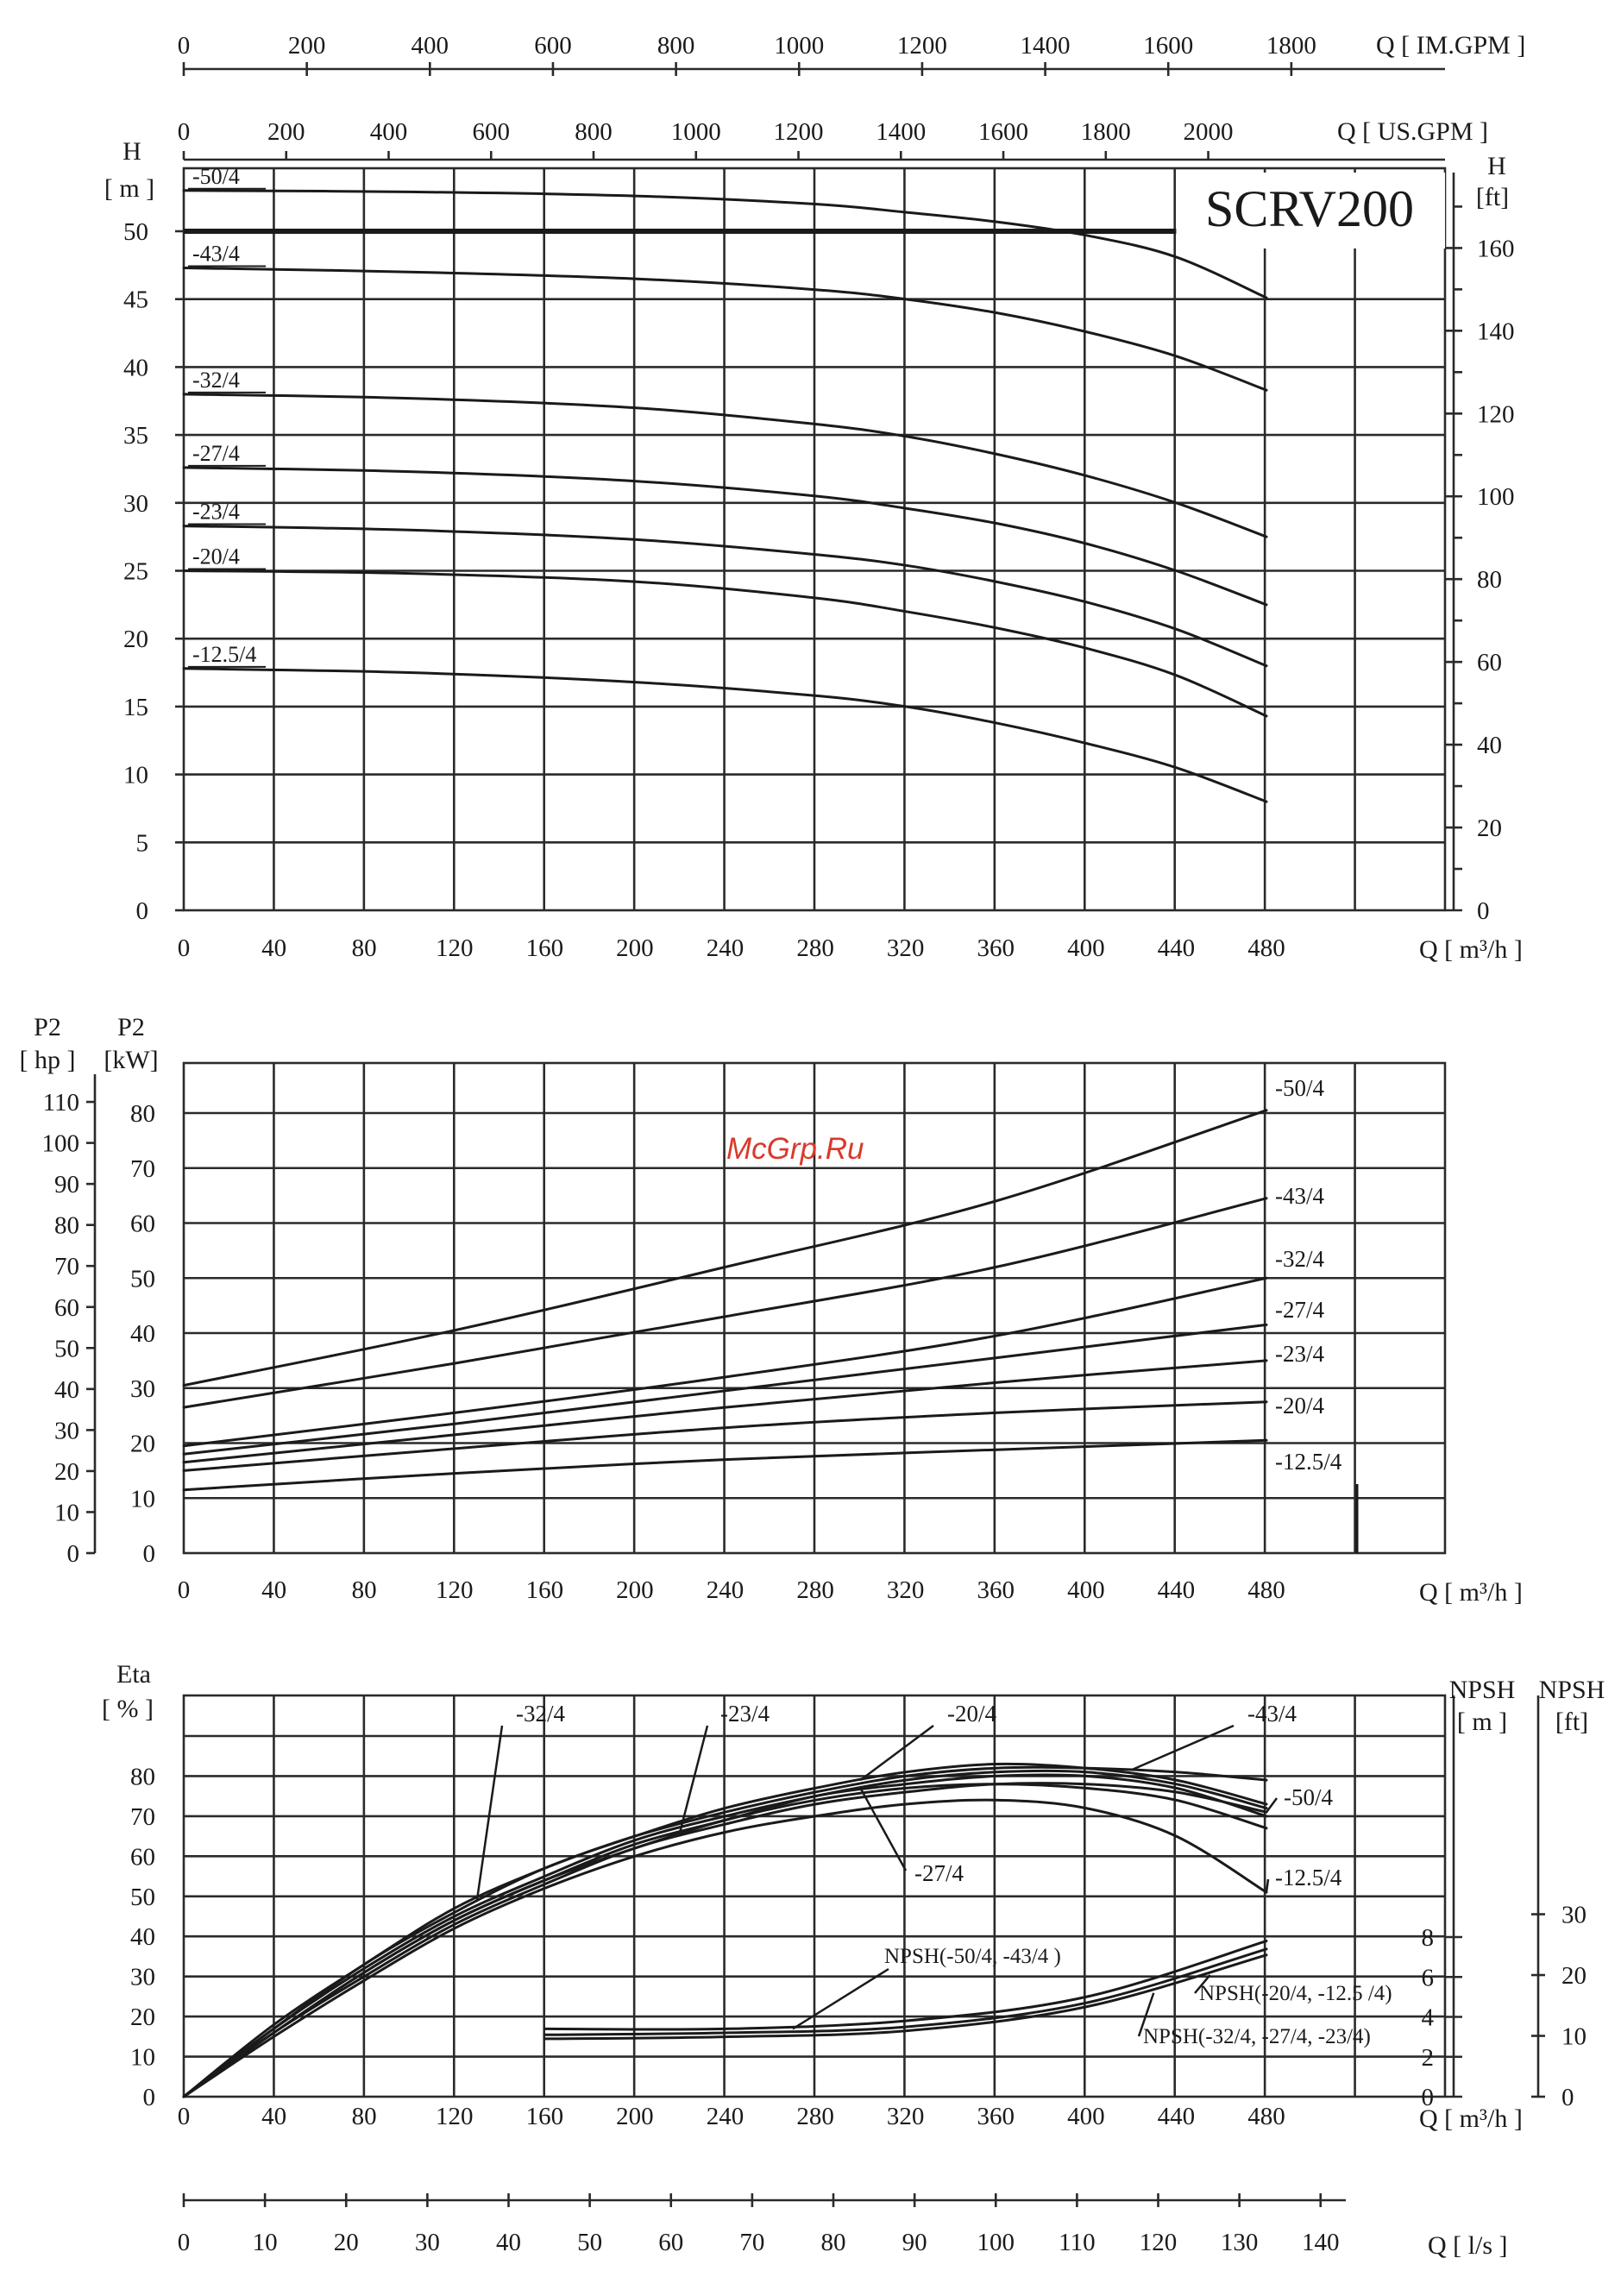 This screenshot has height=2296, width=1621. I want to click on head-x-tick-label: 160, so click(545, 948).